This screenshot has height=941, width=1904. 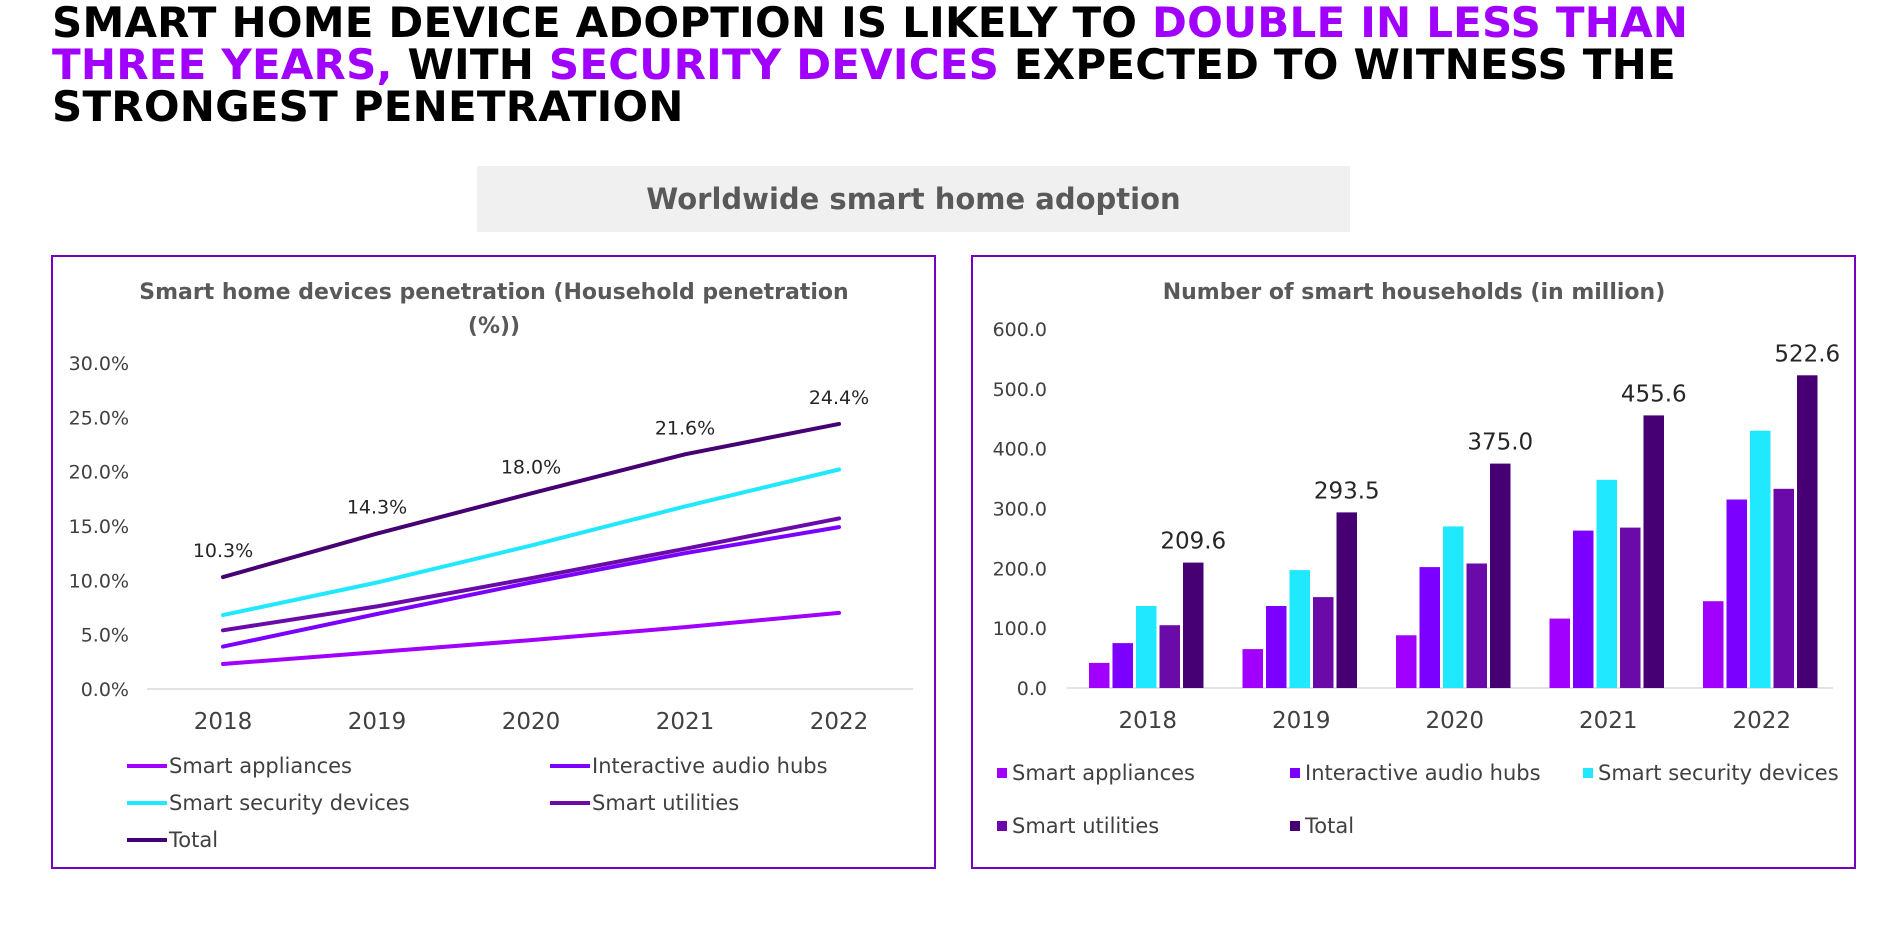 I want to click on series-line-smart-security-devices, so click(x=531, y=542).